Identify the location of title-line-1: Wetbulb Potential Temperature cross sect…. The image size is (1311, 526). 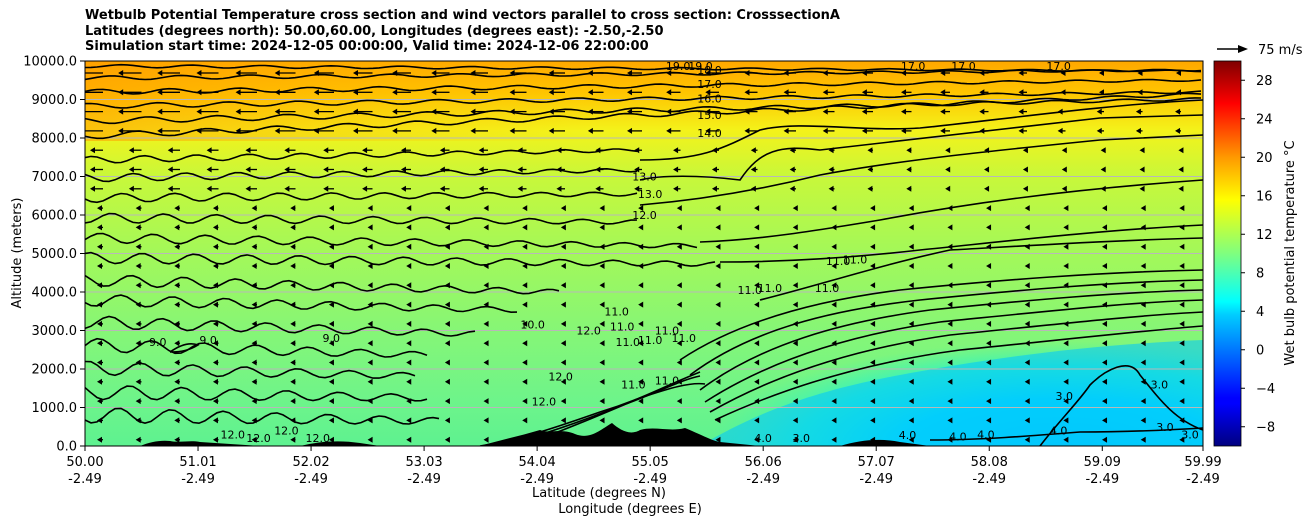
(462, 15).